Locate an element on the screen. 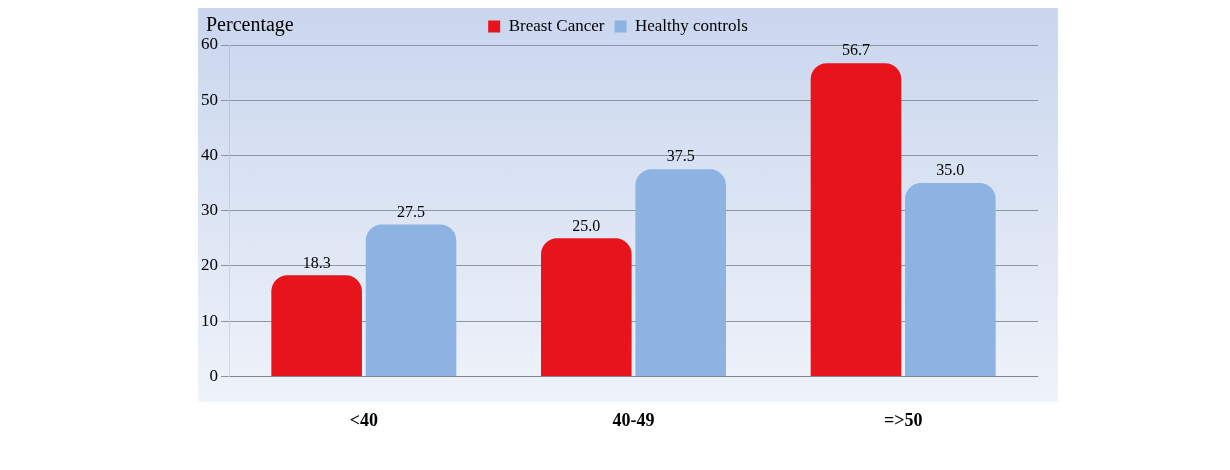  legend-label: Breast Cancer is located at coordinates (556, 25).